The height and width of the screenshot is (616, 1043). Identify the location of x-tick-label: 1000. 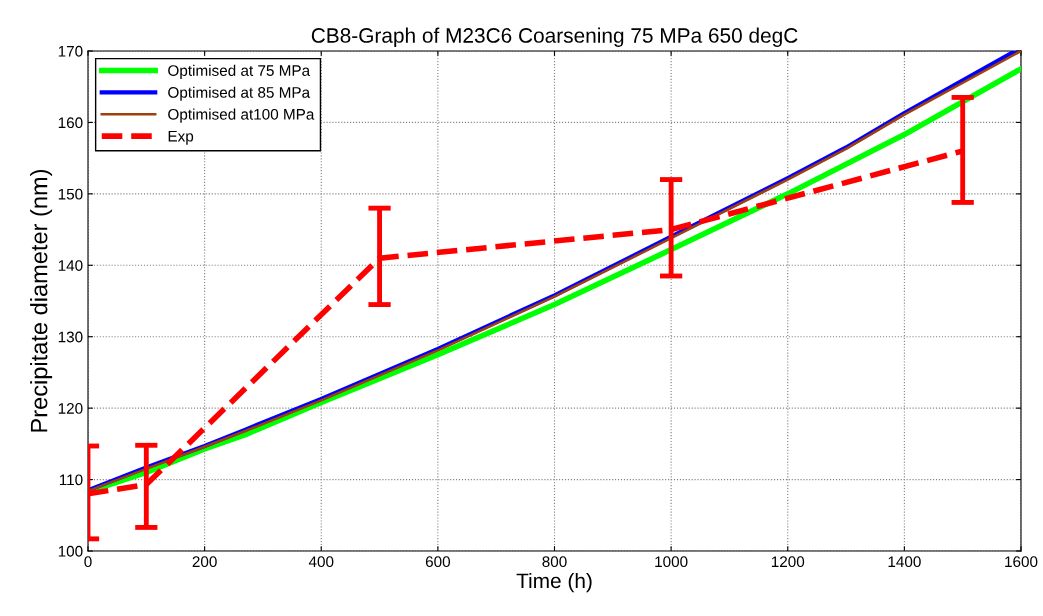
(671, 562).